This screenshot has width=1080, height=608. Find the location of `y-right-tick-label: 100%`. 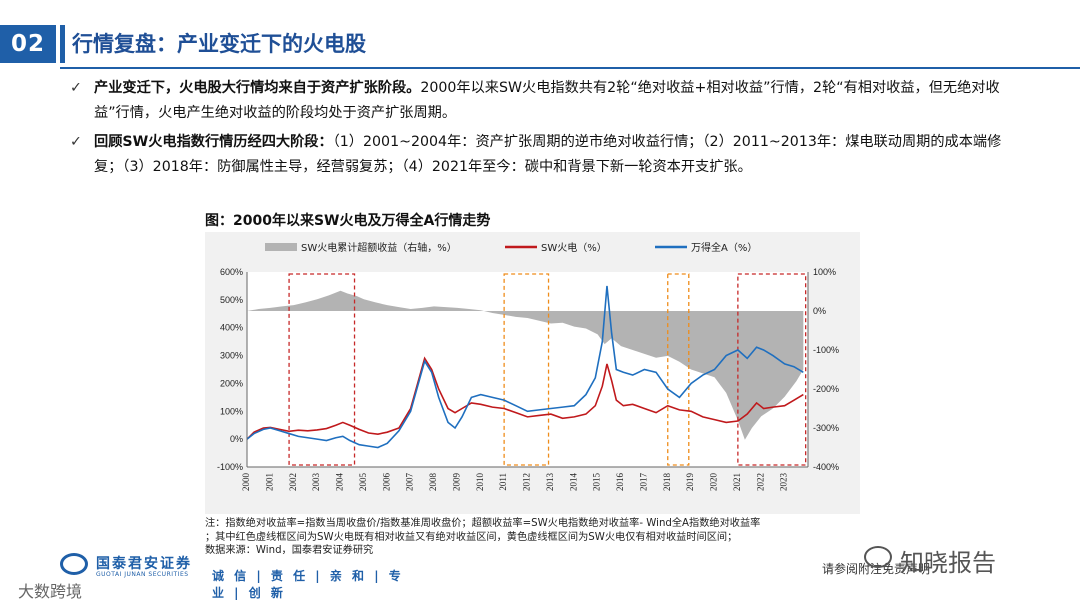

y-right-tick-label: 100% is located at coordinates (824, 272).